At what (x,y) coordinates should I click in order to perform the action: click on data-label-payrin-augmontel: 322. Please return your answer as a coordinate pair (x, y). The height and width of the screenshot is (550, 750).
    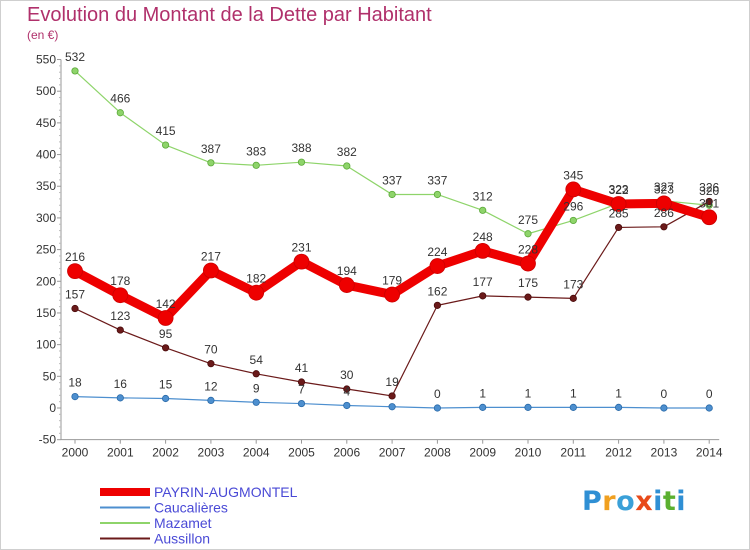
    Looking at the image, I should click on (619, 190).